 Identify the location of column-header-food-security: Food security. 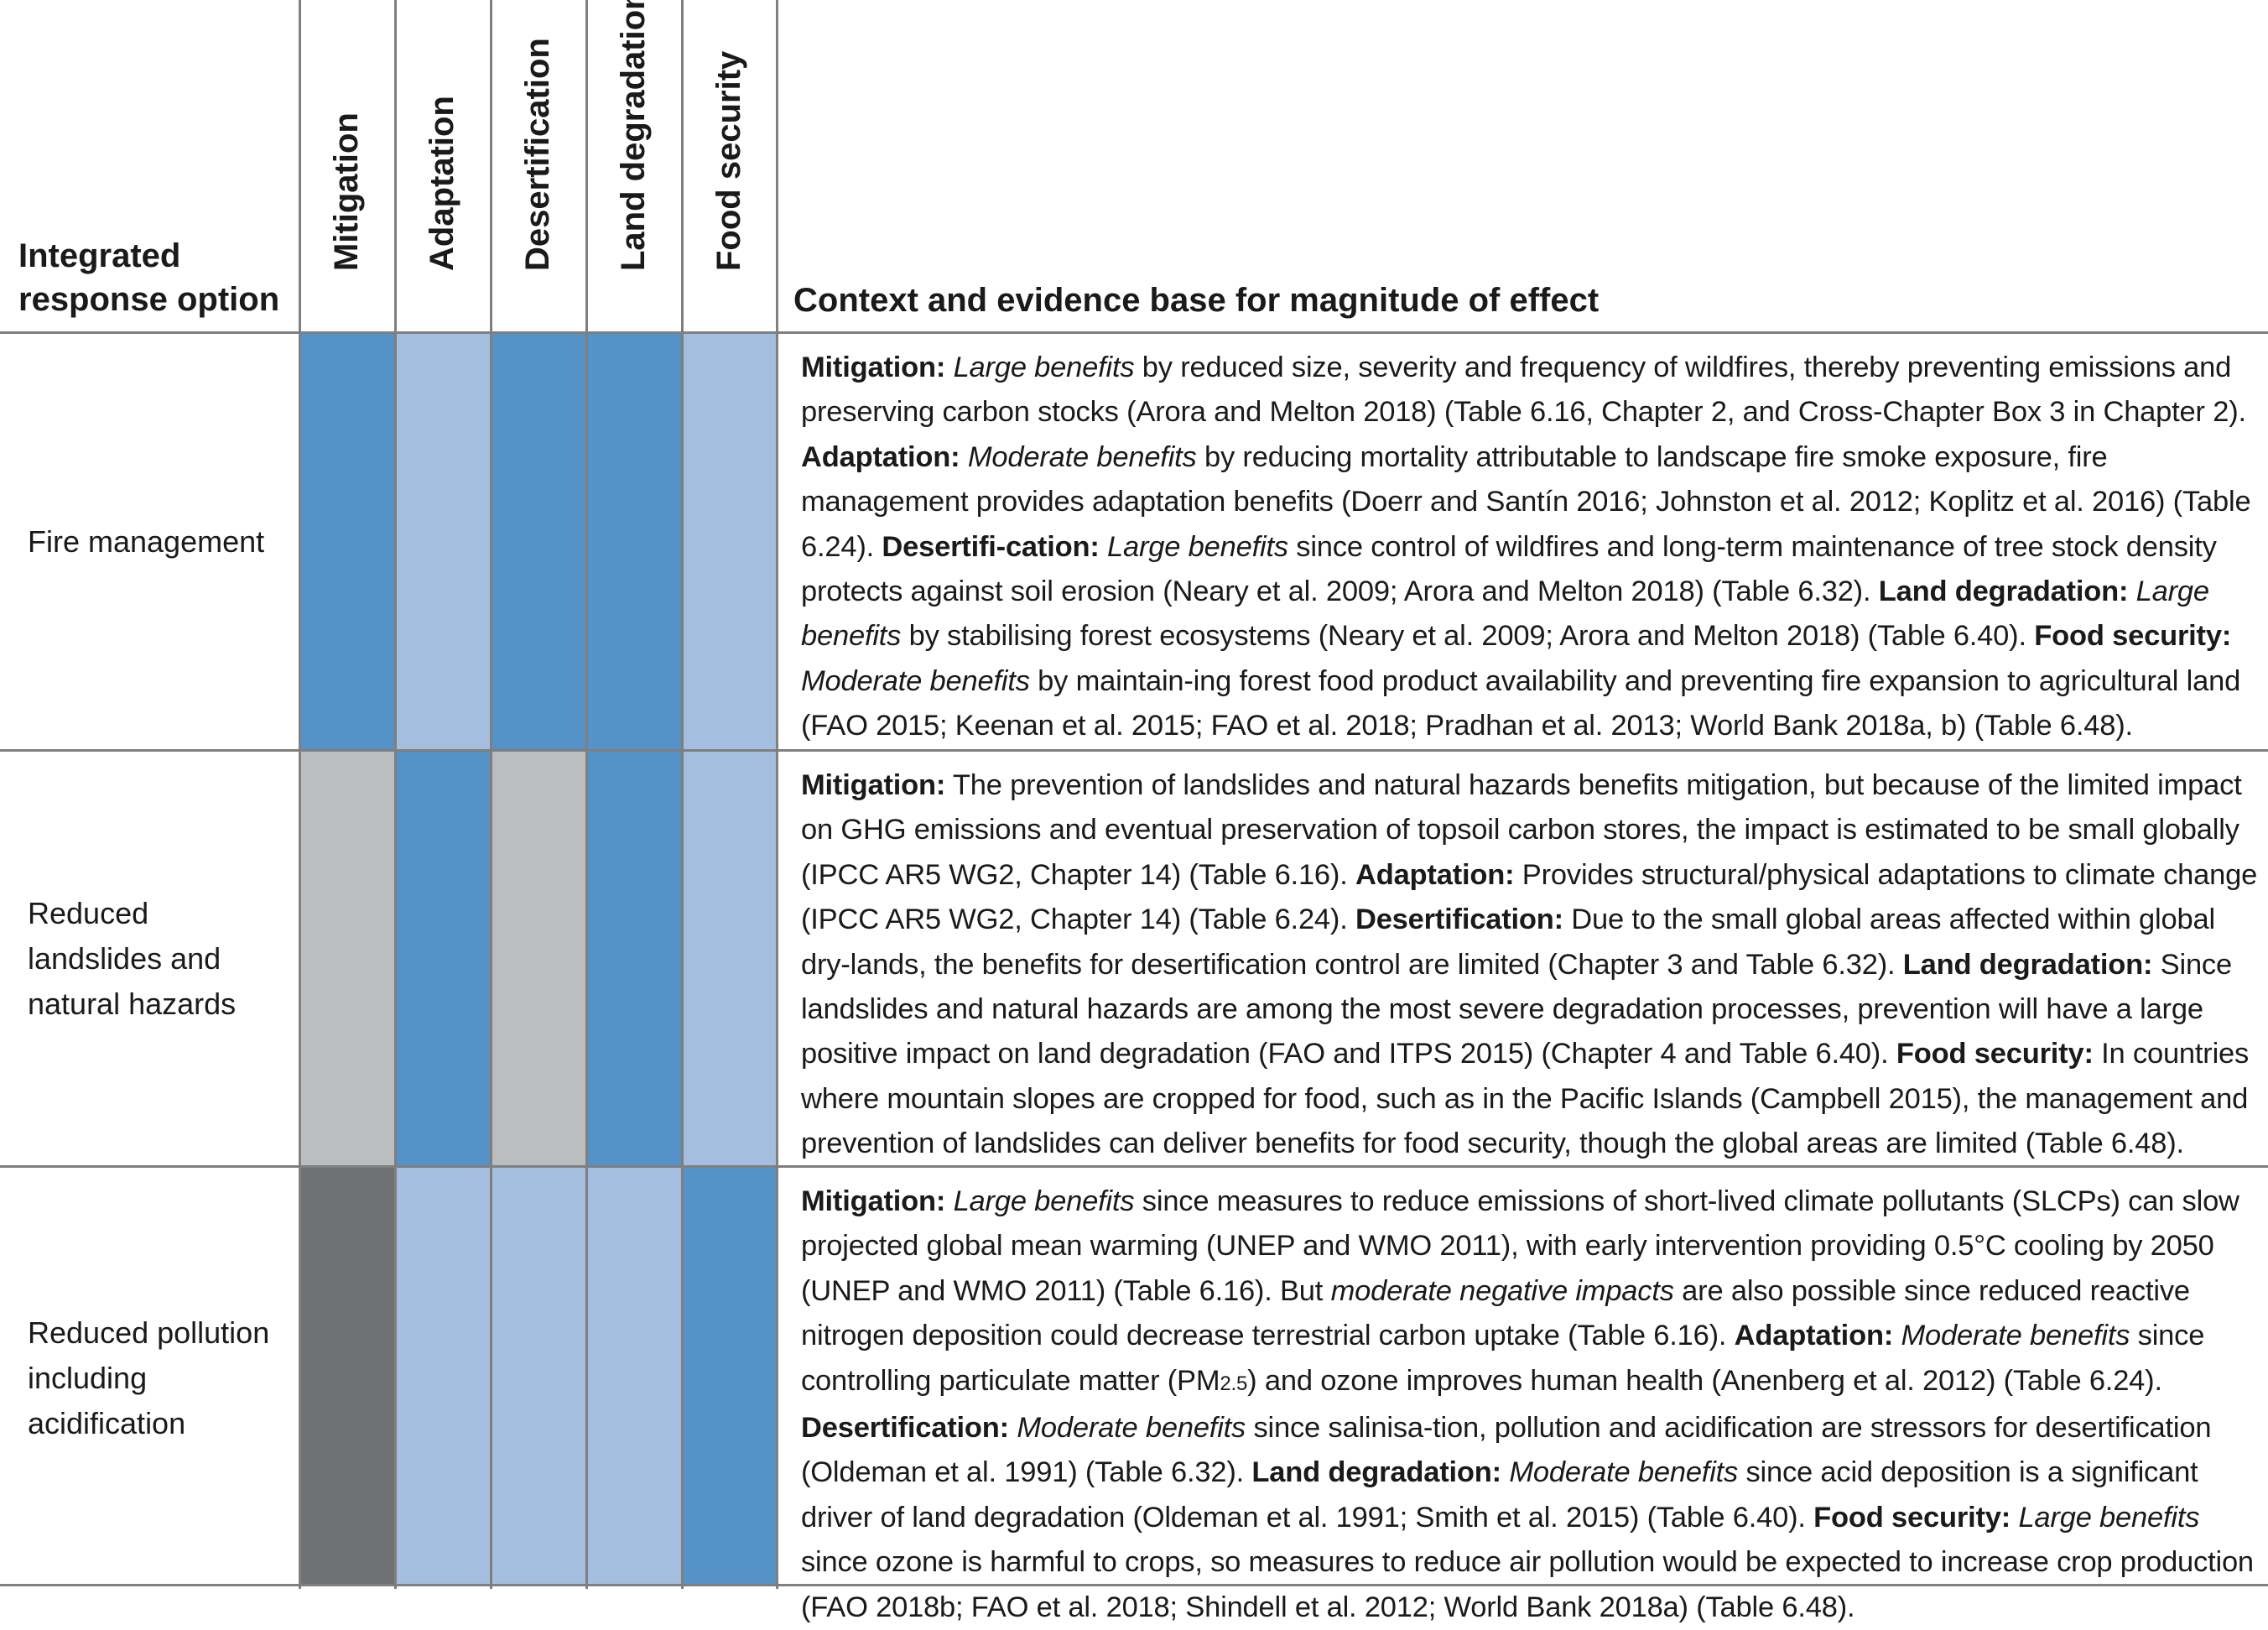
(728, 160).